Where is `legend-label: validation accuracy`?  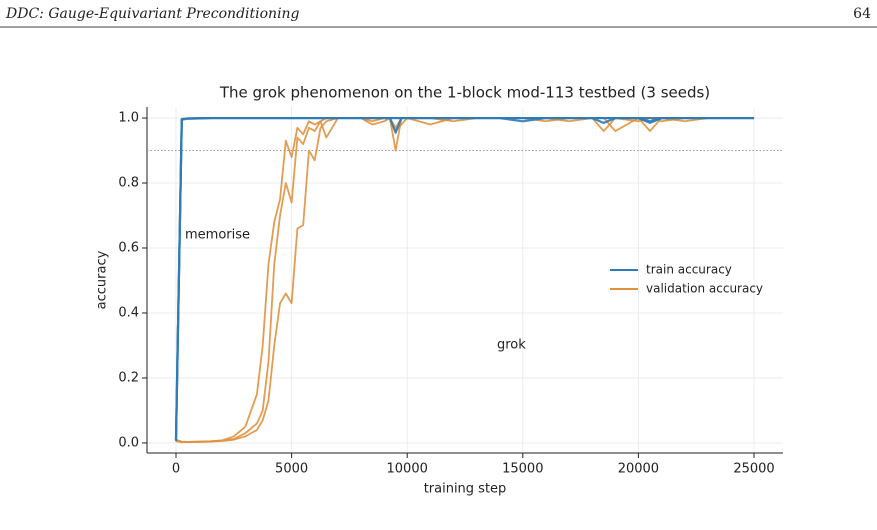
legend-label: validation accuracy is located at coordinates (704, 289).